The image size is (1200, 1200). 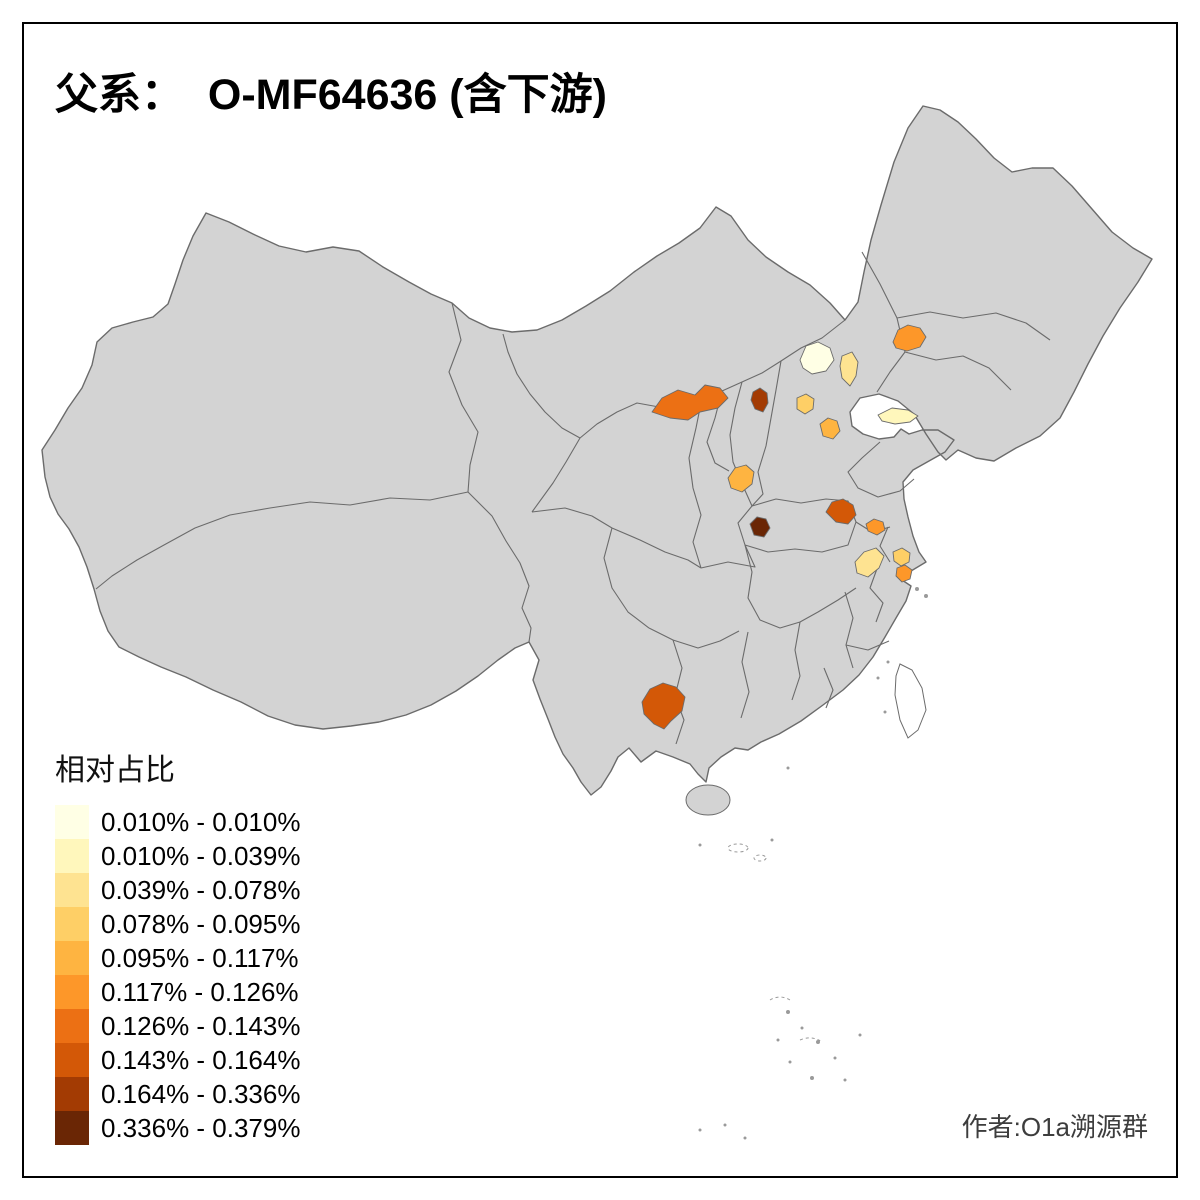 I want to click on legend-item: 0.164% - 0.336%, so click(x=177, y=1094).